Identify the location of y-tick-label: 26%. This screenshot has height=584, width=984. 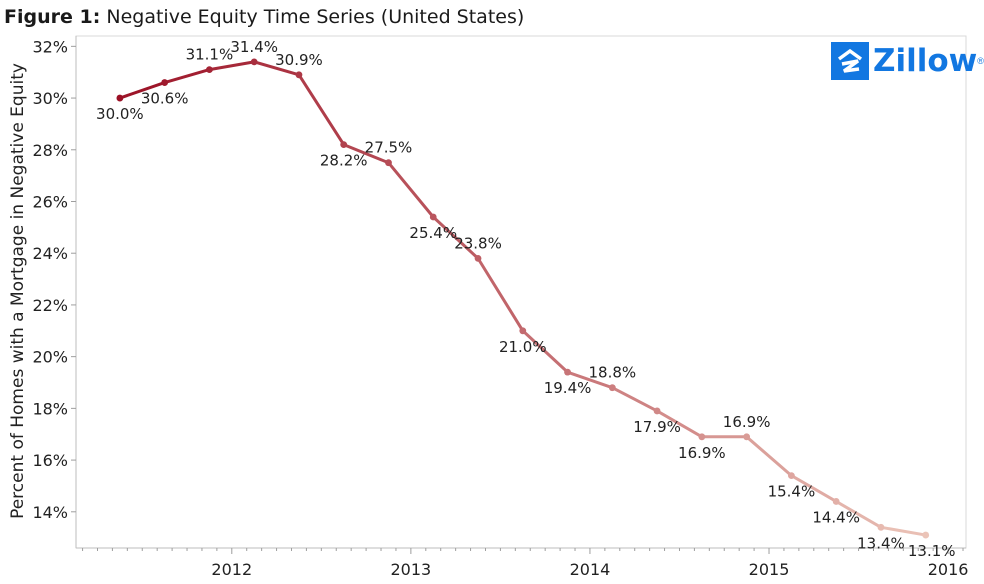
(50, 201).